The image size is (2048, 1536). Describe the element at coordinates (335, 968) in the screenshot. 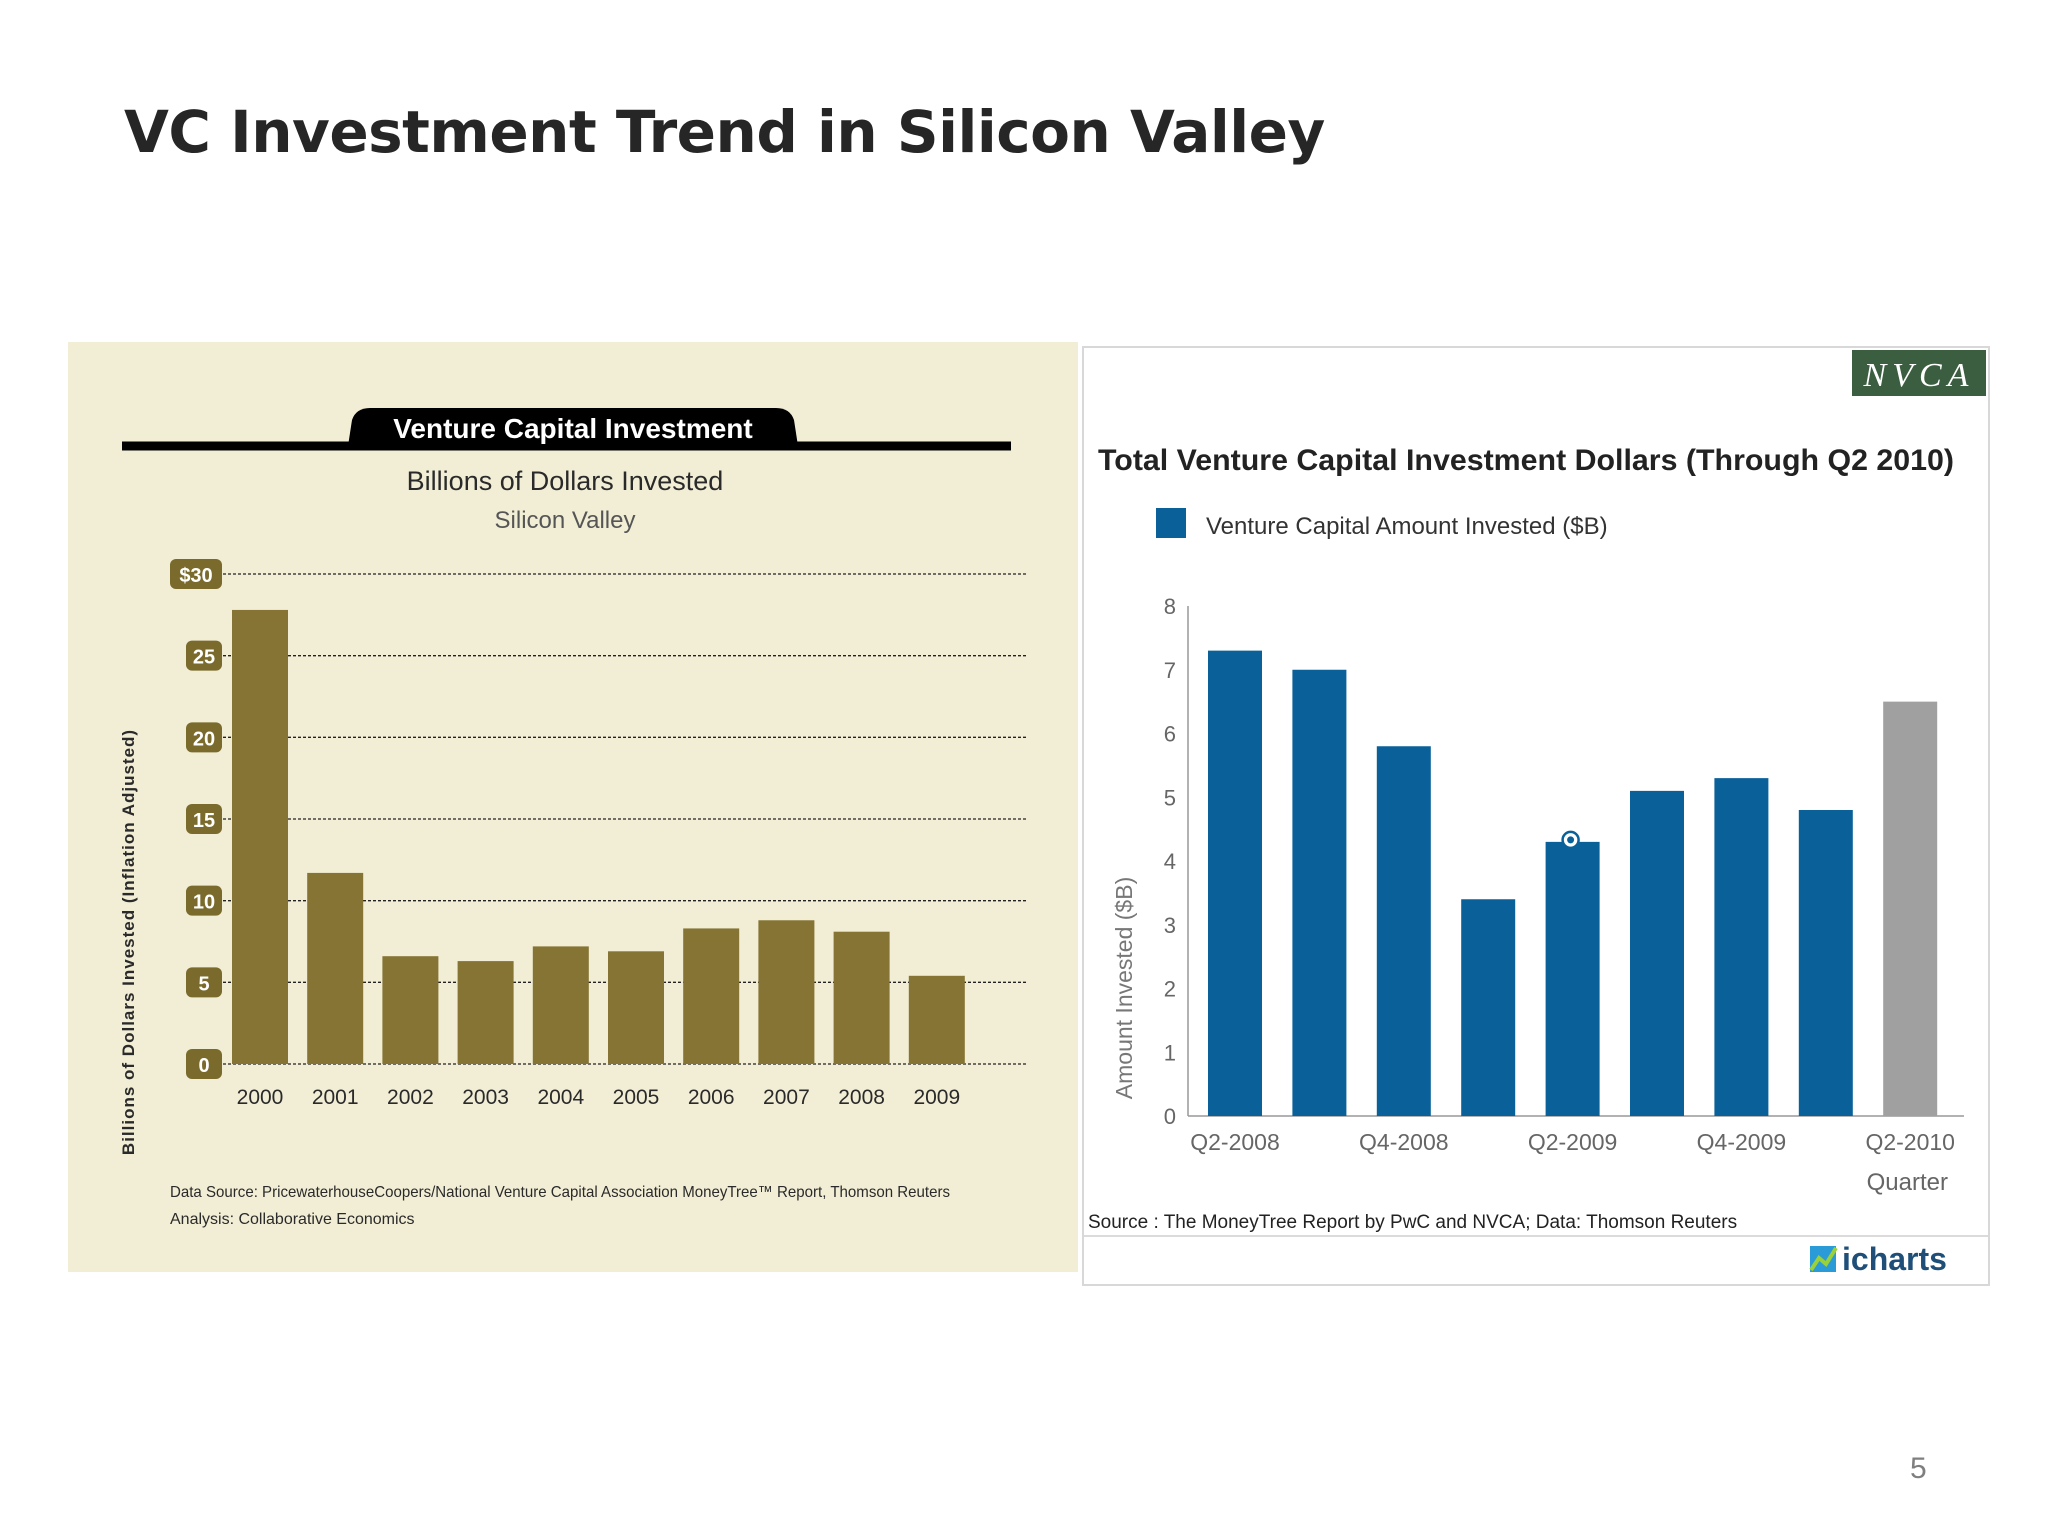

I see `left-bar-2001` at that location.